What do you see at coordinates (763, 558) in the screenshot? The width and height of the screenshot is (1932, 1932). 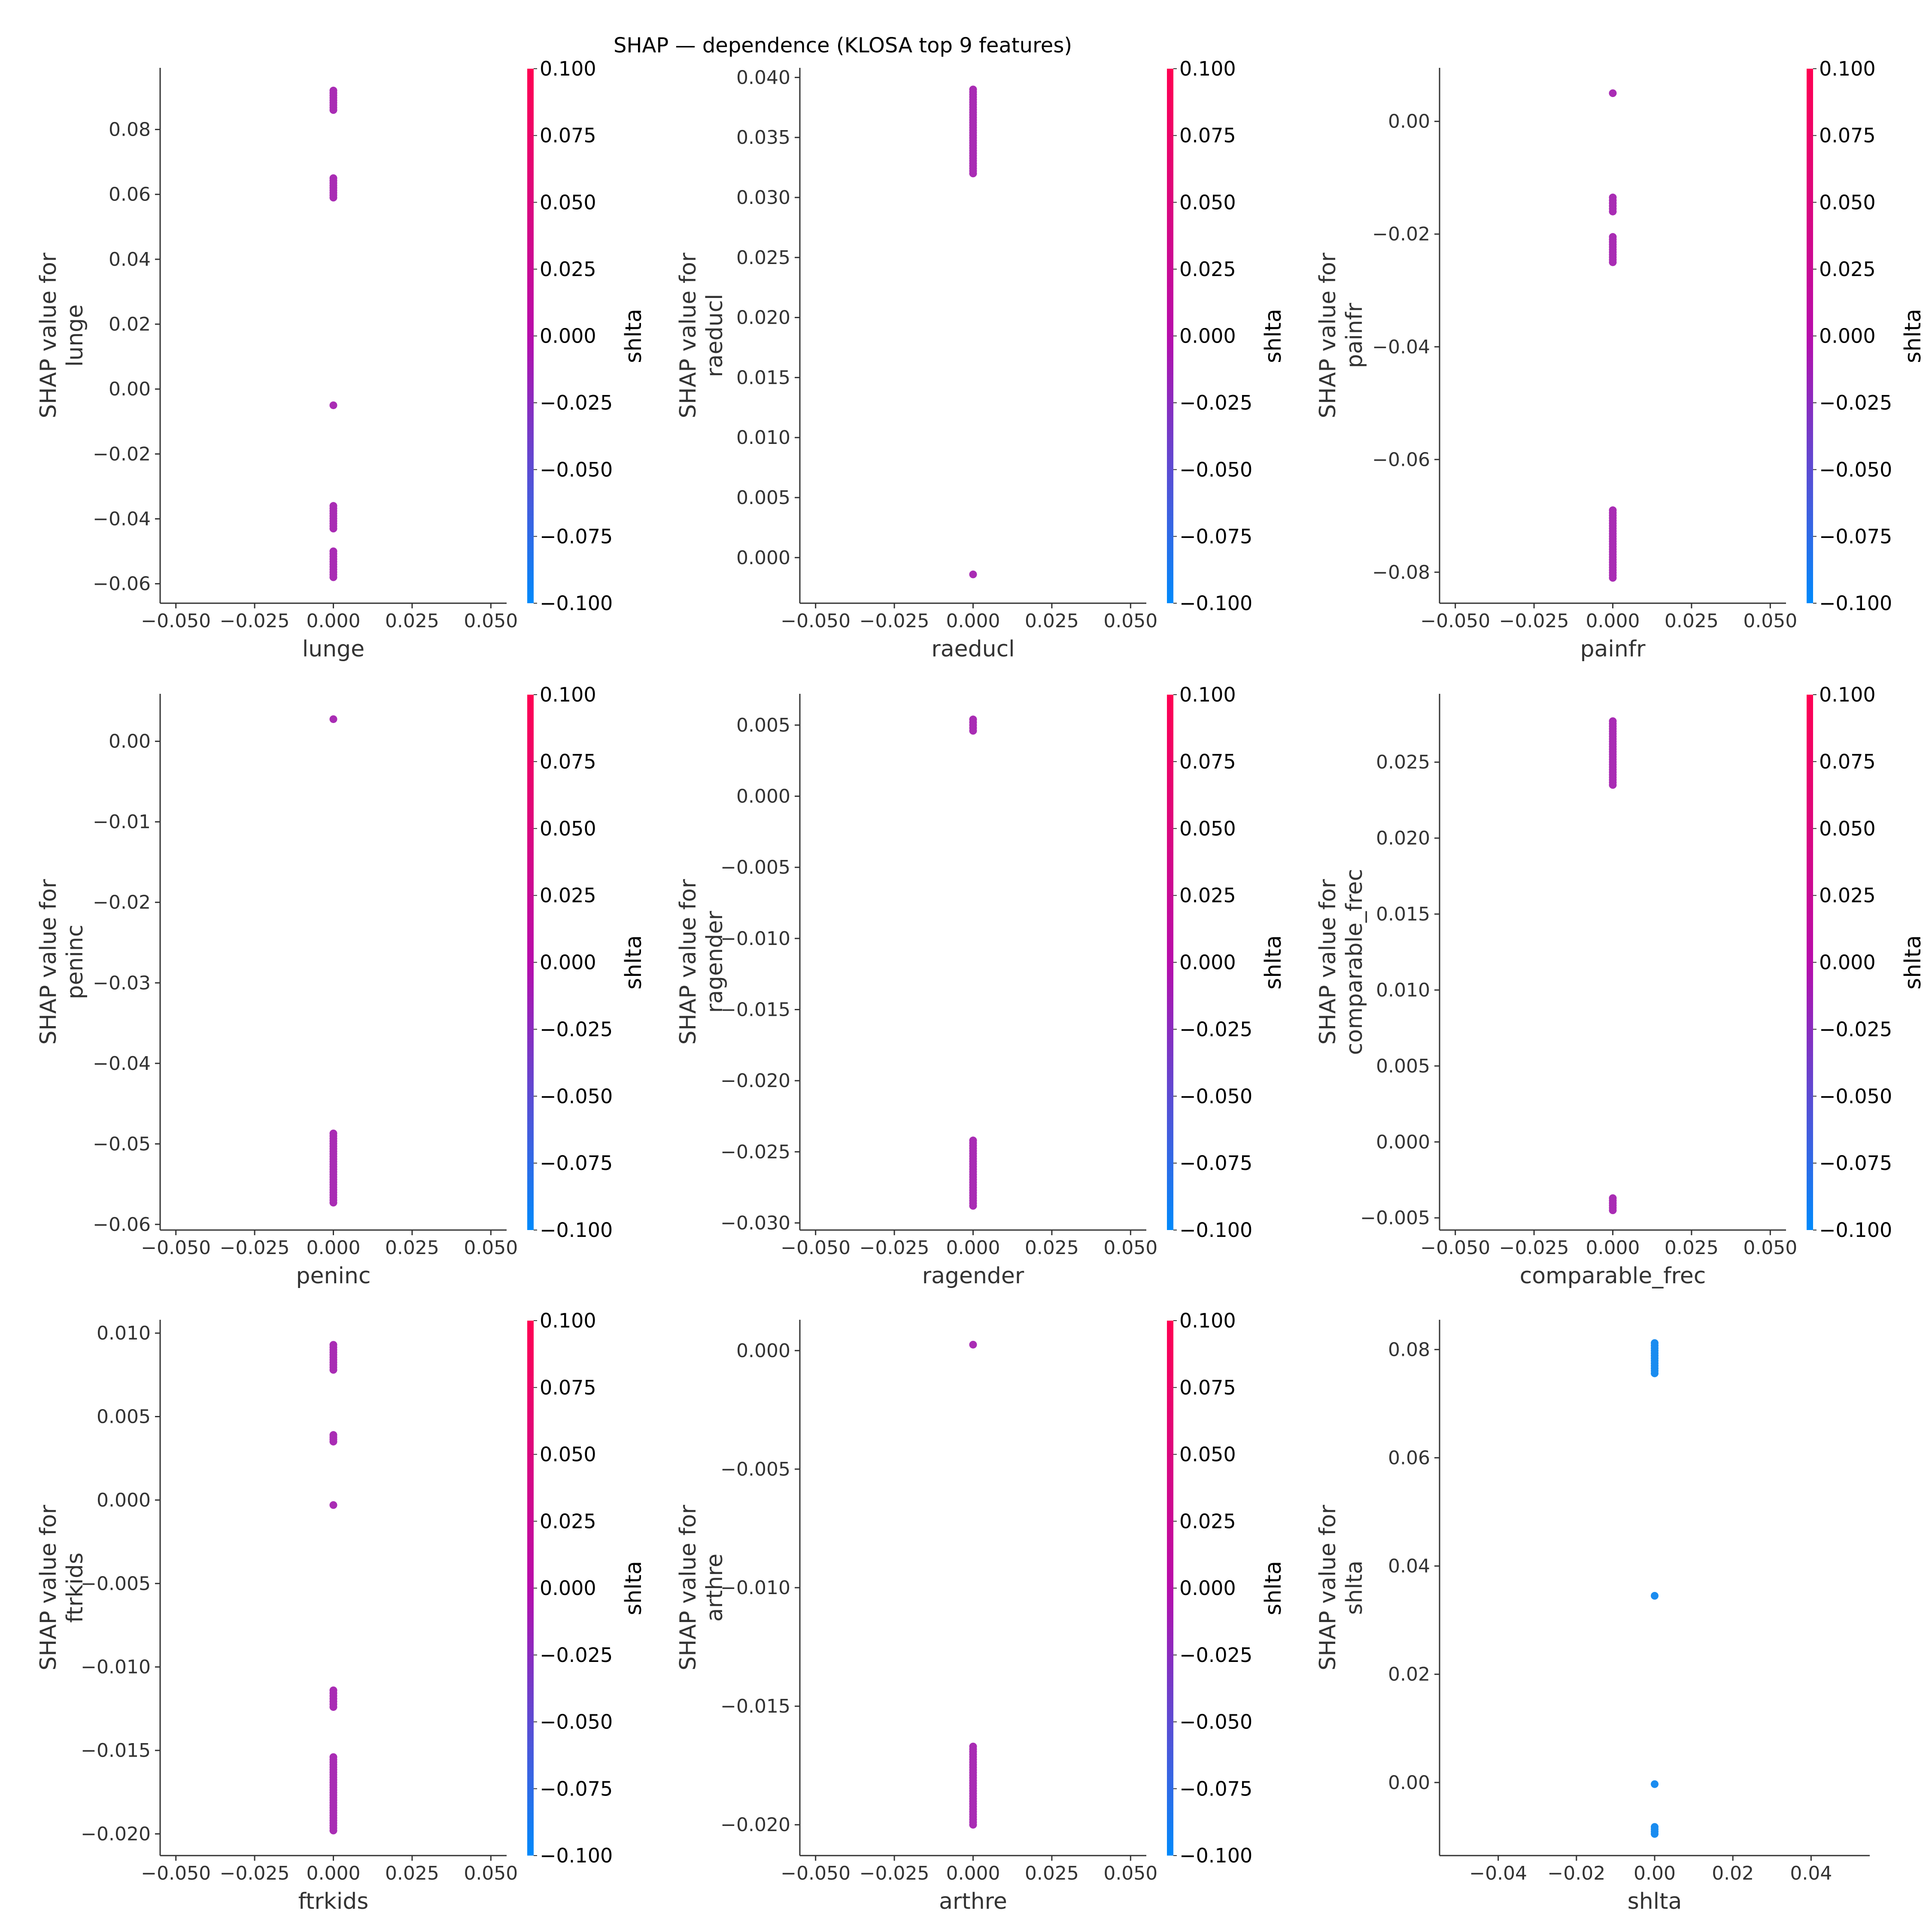 I see `y-tick-label: 0.000` at bounding box center [763, 558].